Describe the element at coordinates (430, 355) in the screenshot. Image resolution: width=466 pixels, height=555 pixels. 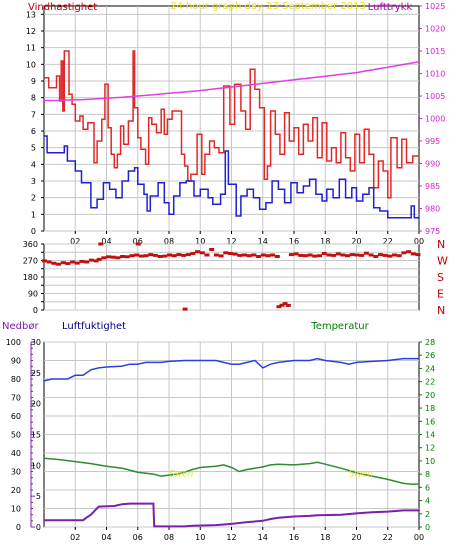
I see `temperature-tick-label: 26` at that location.